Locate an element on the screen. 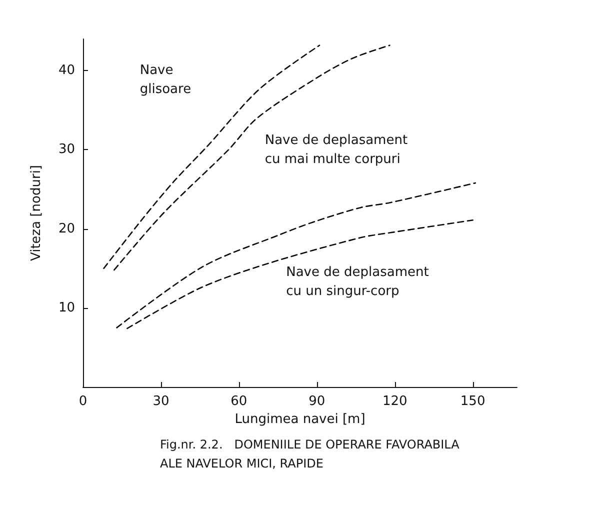  text: Fig.nr. 2.2. DOMENIILE DE OPERARE FAVORABILA ALE NAVELOR MICI, RAPIDE is located at coordinates (310, 454).